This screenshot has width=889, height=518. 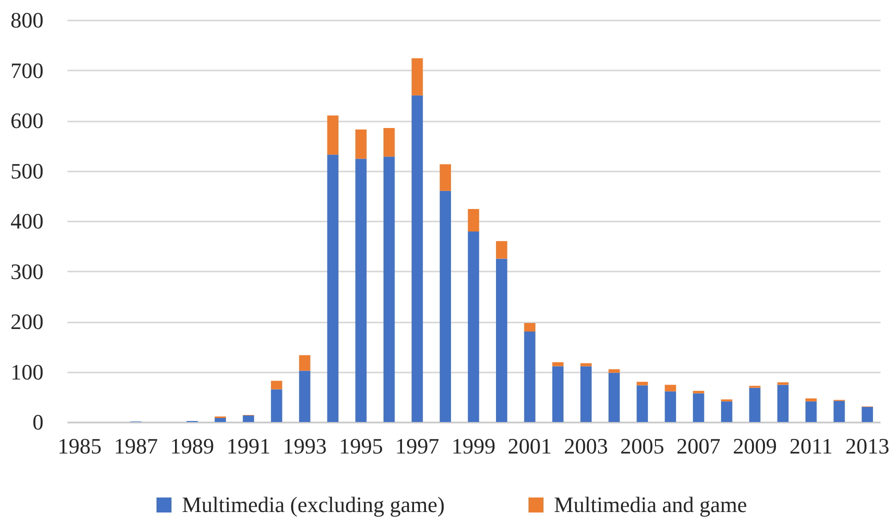 What do you see at coordinates (27, 120) in the screenshot?
I see `y-tick-label: 600` at bounding box center [27, 120].